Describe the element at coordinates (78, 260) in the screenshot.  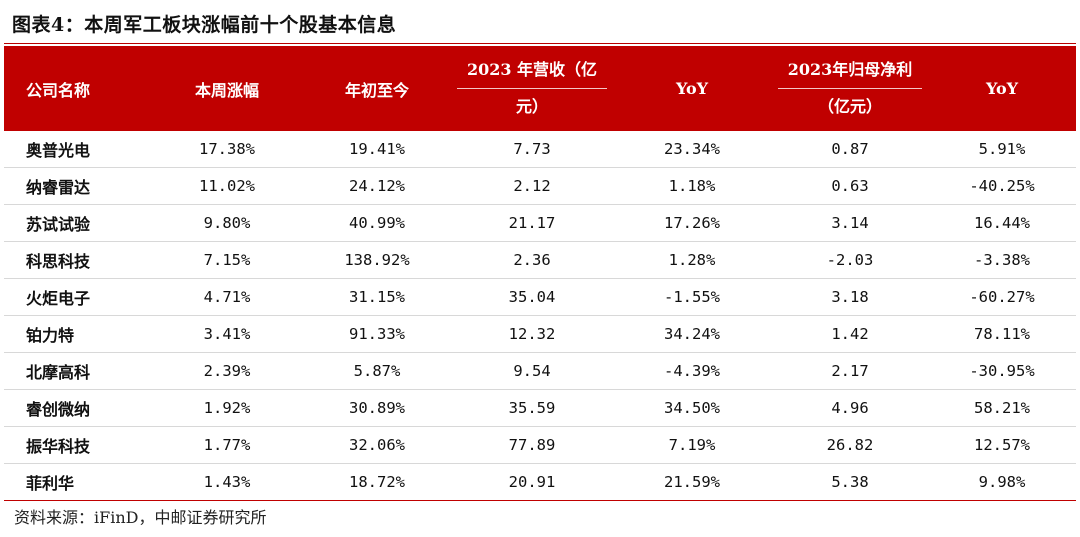
I see `cell-company-name: 科思科技` at that location.